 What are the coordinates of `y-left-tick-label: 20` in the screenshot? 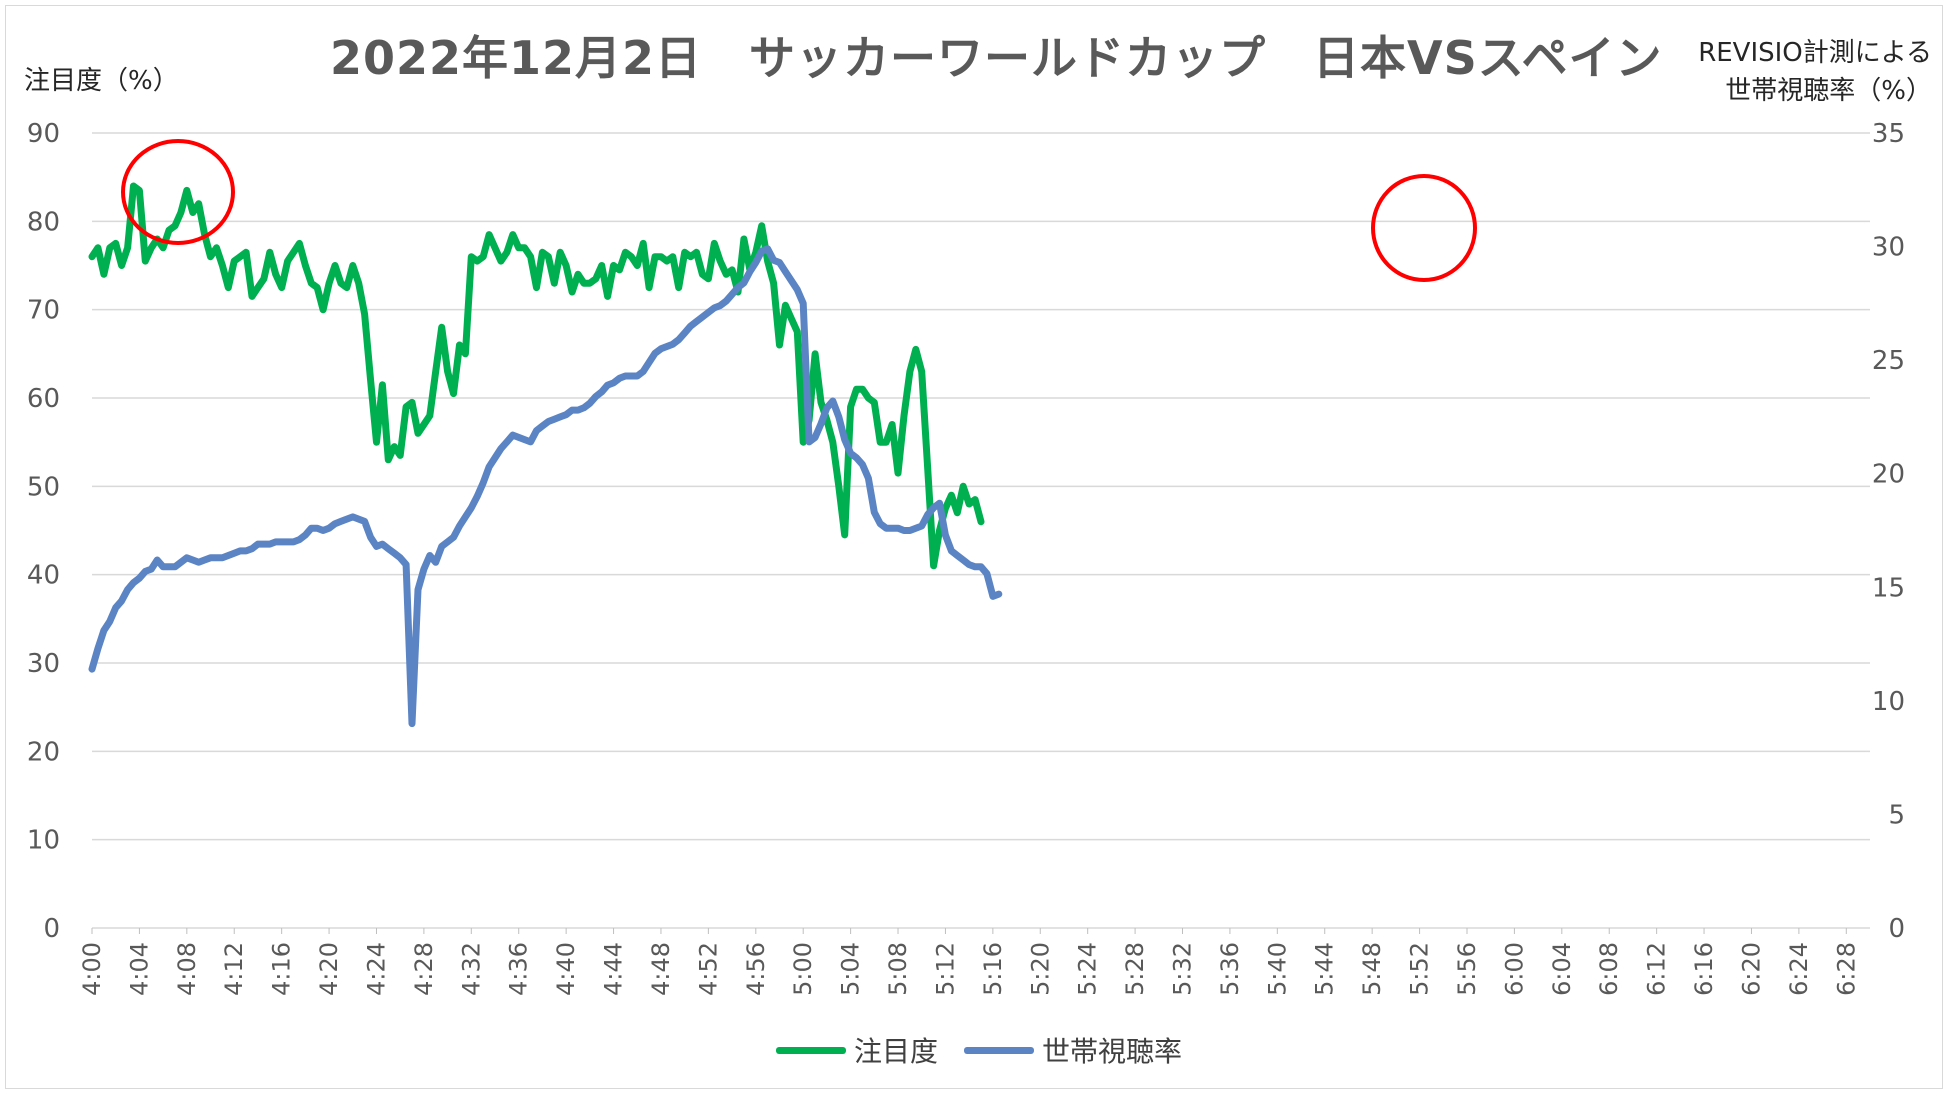 It's located at (43, 752).